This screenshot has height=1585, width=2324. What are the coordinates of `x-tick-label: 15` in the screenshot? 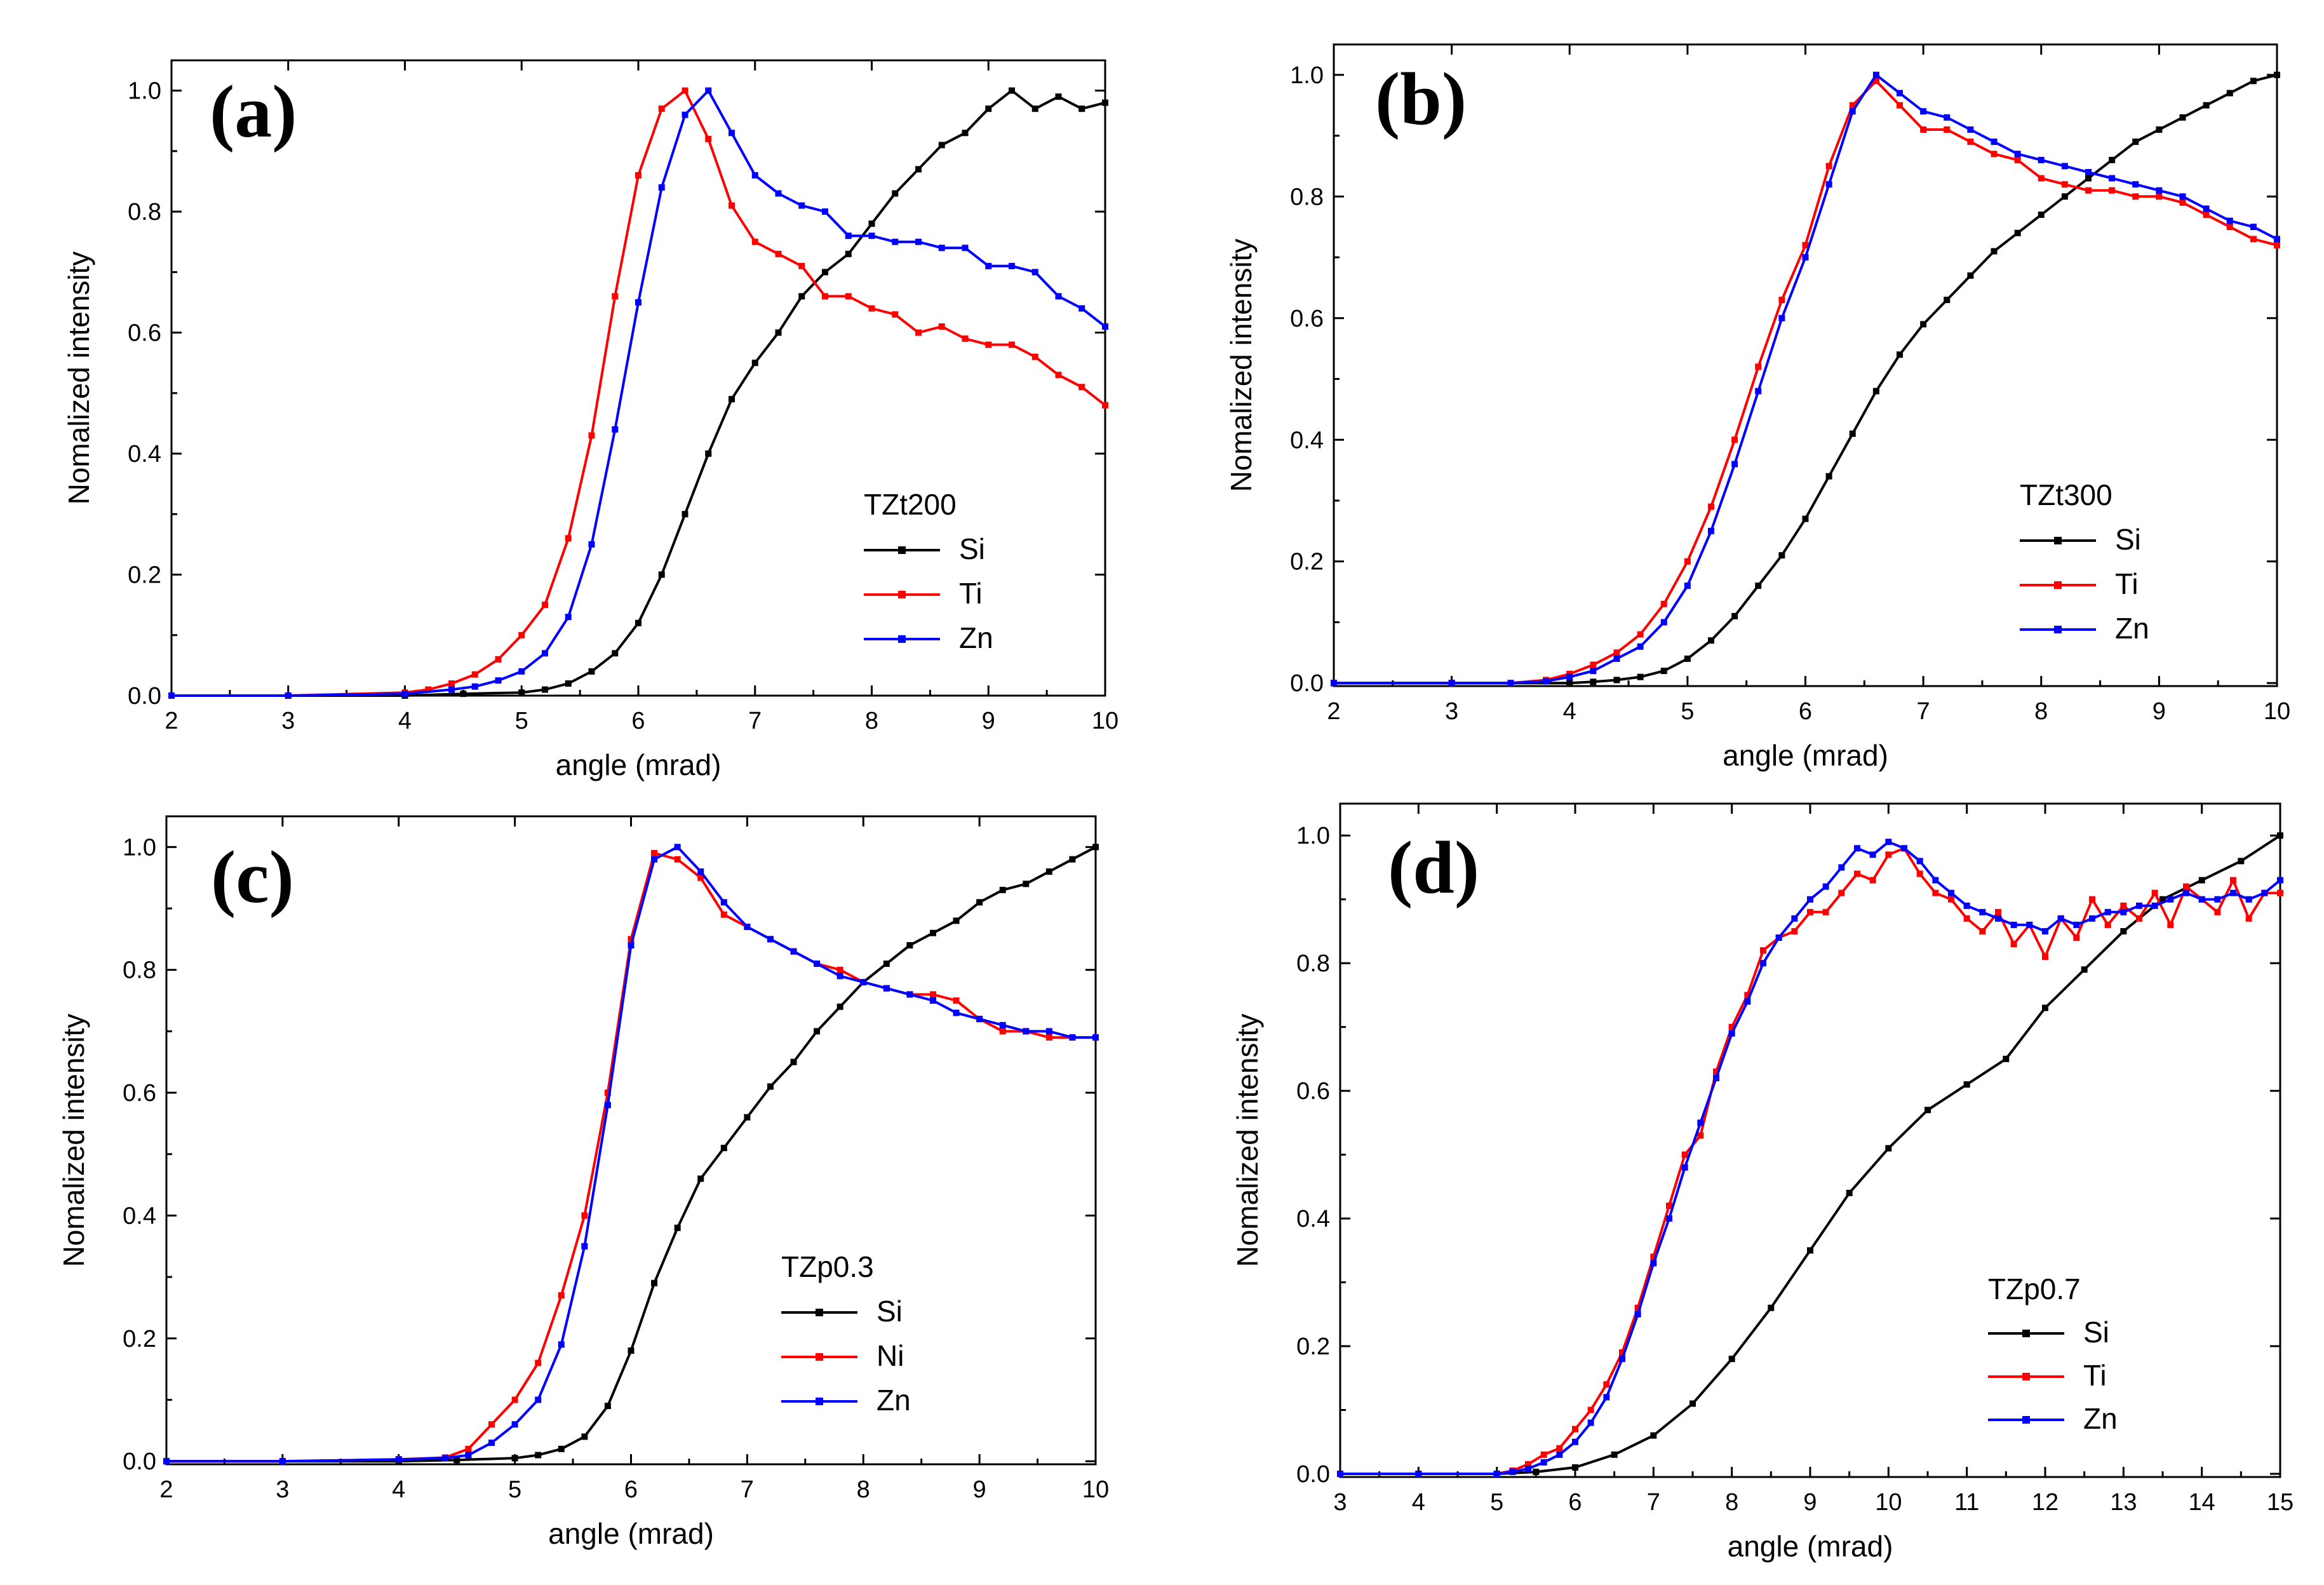 It's located at (2280, 1502).